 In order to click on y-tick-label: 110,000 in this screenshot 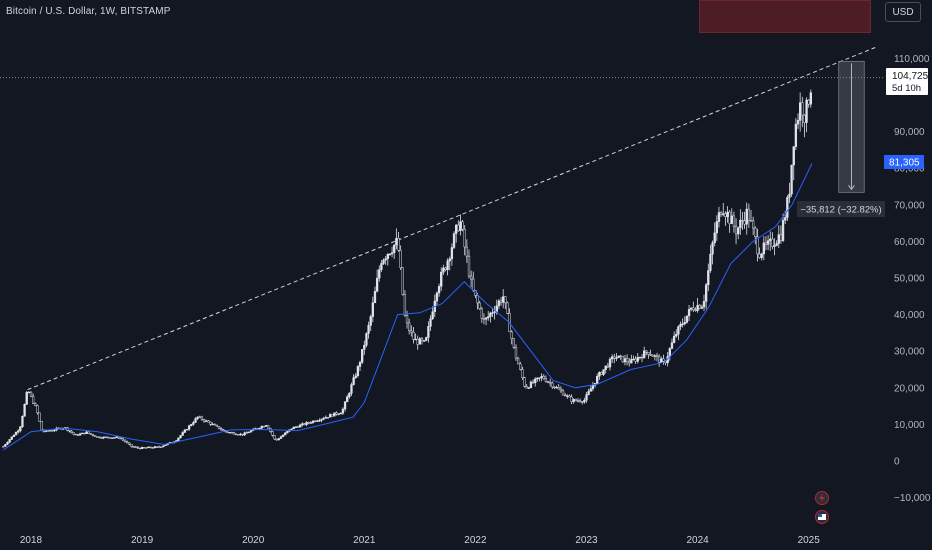, I will do `click(912, 59)`.